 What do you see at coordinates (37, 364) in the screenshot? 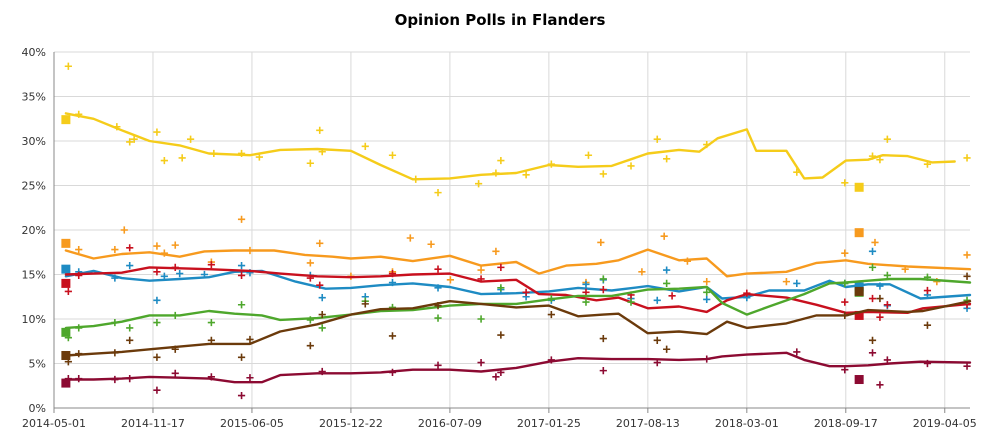
I see `y-tick-label: 5%` at bounding box center [37, 364].